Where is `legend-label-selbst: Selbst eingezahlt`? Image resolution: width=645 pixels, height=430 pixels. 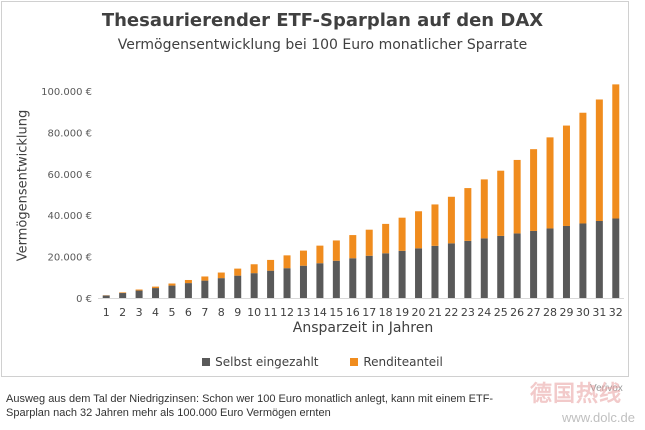 legend-label-selbst: Selbst eingezahlt is located at coordinates (267, 362).